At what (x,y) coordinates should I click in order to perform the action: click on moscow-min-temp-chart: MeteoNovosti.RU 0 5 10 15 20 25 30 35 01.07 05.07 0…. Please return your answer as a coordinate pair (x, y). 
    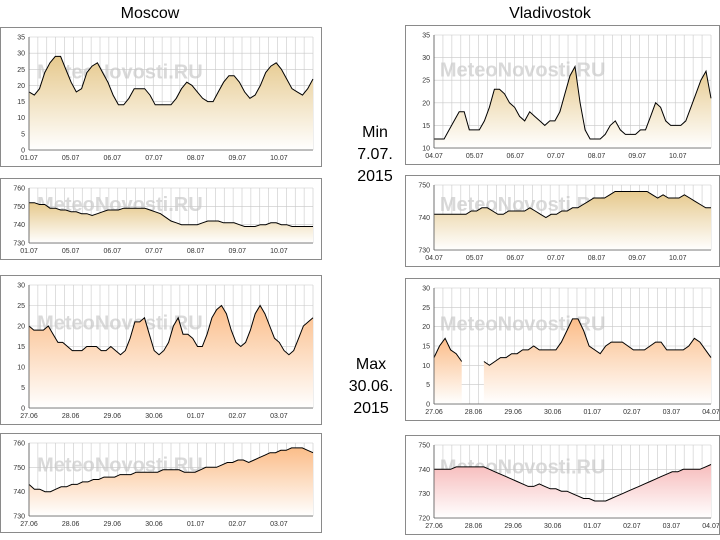
    Looking at the image, I should click on (161, 97).